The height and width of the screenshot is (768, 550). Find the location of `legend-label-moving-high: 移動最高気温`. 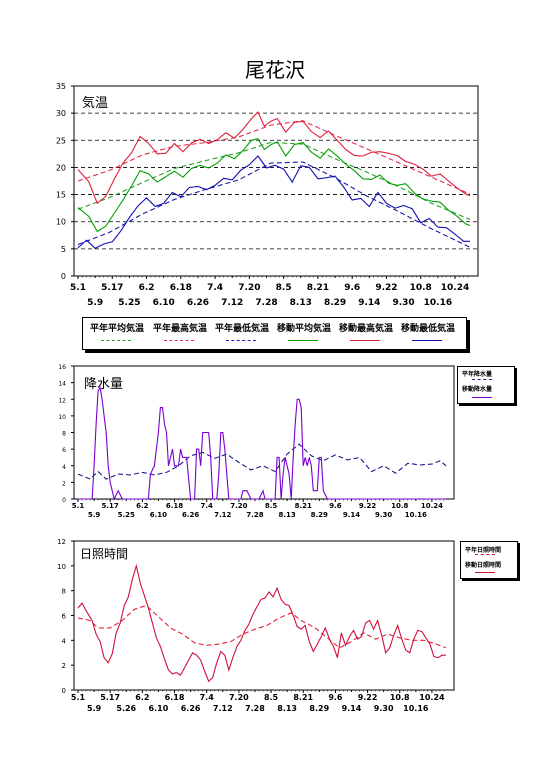

legend-label-moving-high: 移動最高気温 is located at coordinates (366, 329).